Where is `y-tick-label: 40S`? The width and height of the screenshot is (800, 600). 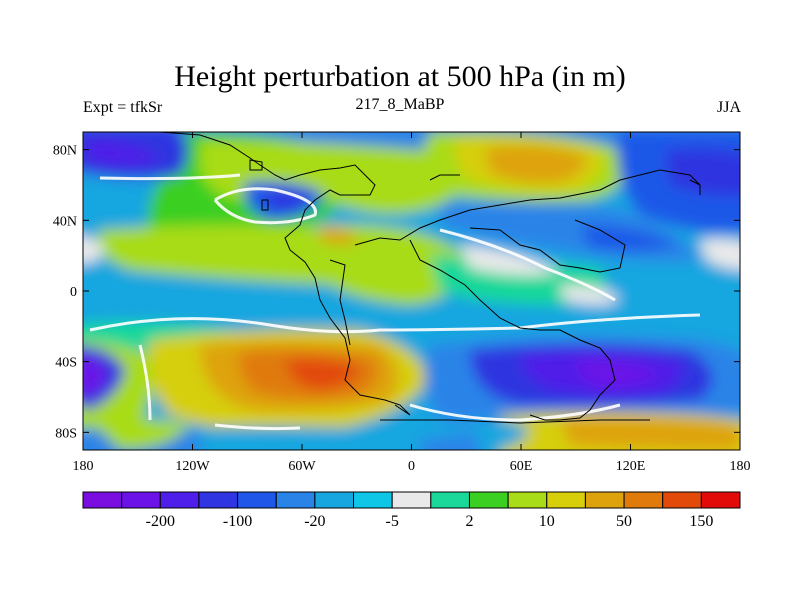 y-tick-label: 40S is located at coordinates (66, 363).